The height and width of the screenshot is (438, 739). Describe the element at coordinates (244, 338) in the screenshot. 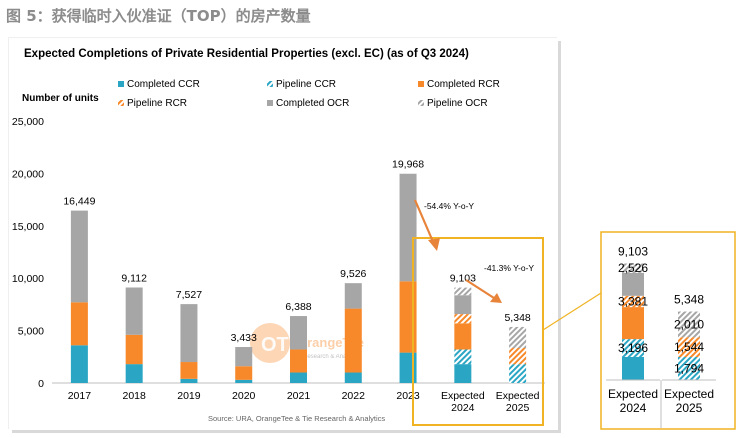

I see `bar-total-label: 3,433` at that location.